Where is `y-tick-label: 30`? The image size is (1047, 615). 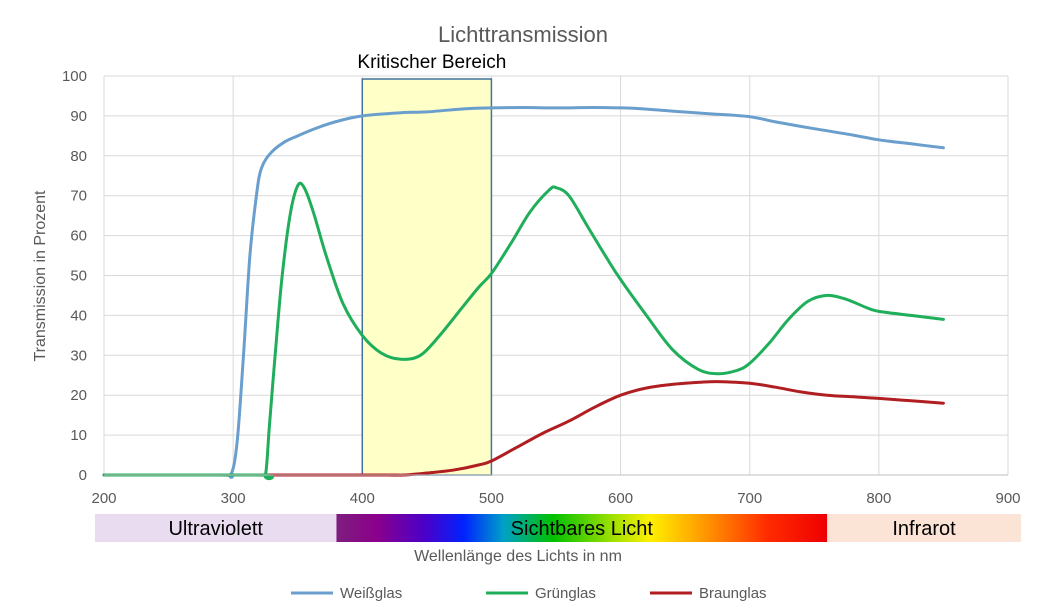
y-tick-label: 30 is located at coordinates (78, 355).